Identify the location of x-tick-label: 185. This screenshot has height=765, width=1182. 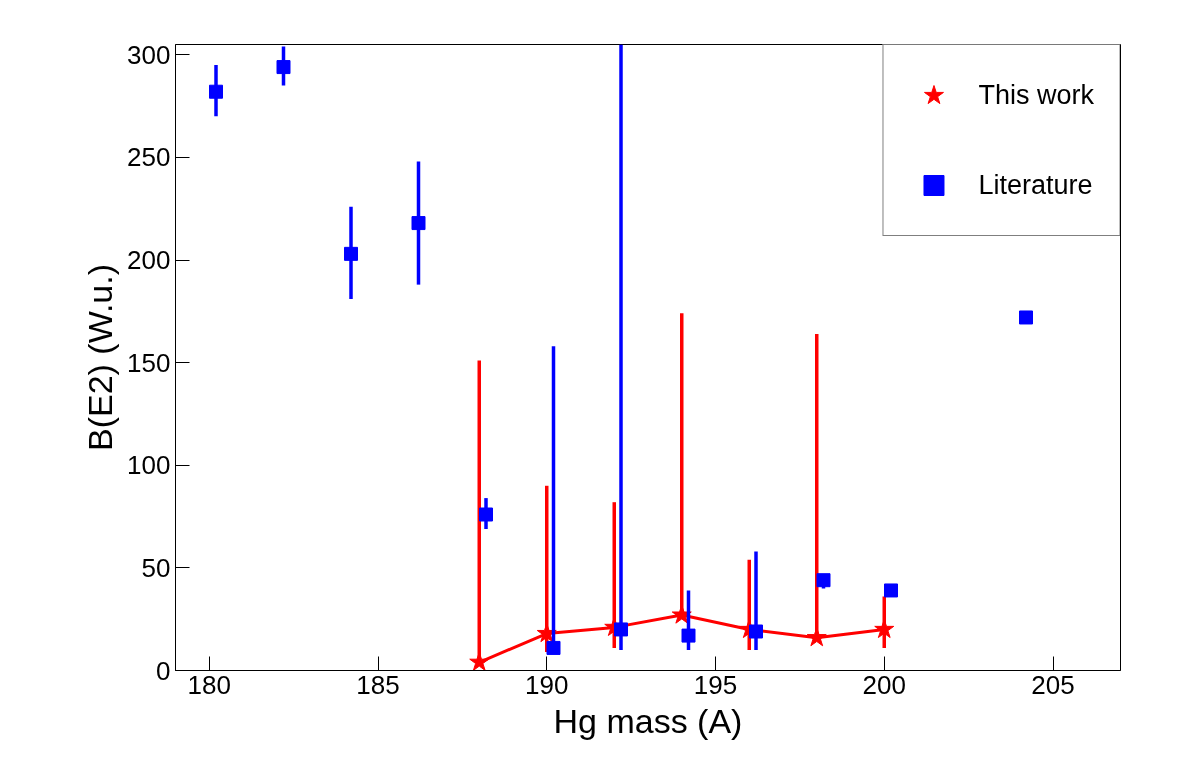
(378, 684).